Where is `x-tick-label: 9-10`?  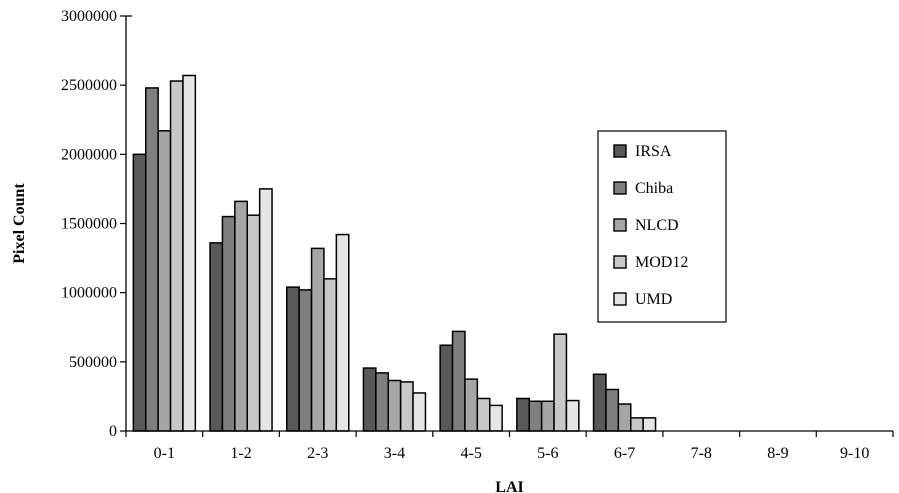
x-tick-label: 9-10 is located at coordinates (854, 453).